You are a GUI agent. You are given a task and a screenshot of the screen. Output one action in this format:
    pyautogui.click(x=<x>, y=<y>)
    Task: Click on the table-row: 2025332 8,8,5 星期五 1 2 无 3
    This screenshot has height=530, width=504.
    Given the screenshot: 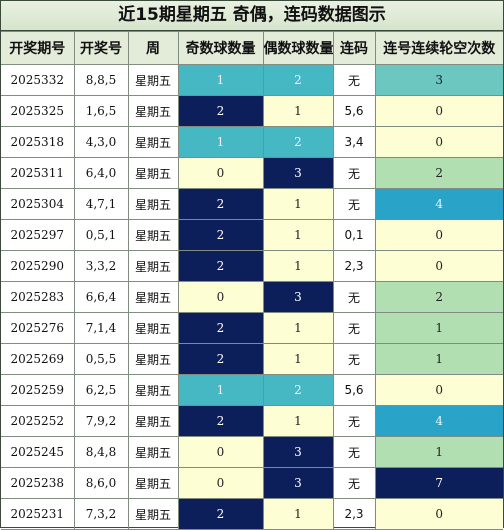 What is the action you would take?
    pyautogui.click(x=252, y=80)
    